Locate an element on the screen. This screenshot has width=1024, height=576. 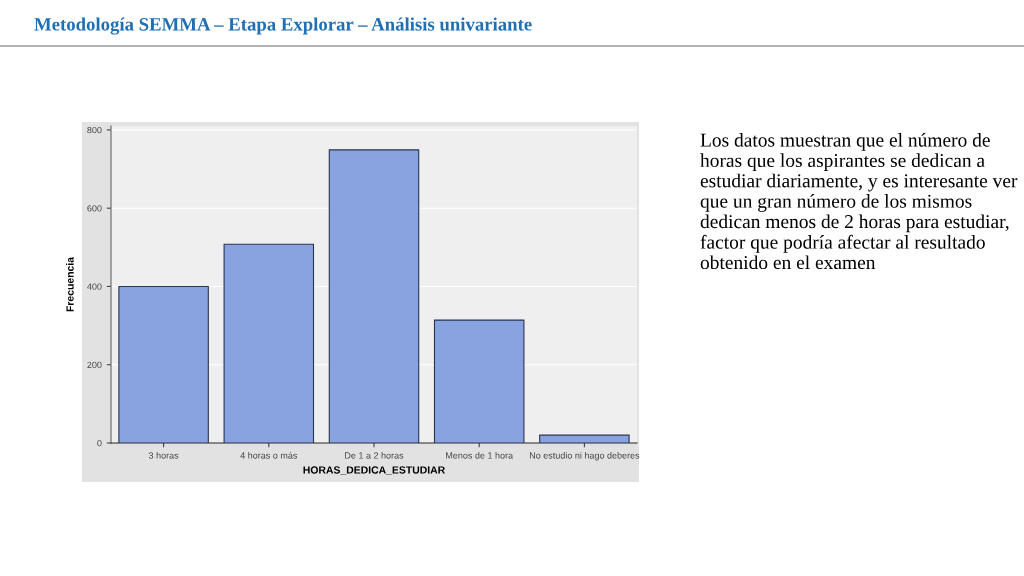
x-tick-label: De 1 a 2 horas is located at coordinates (374, 455).